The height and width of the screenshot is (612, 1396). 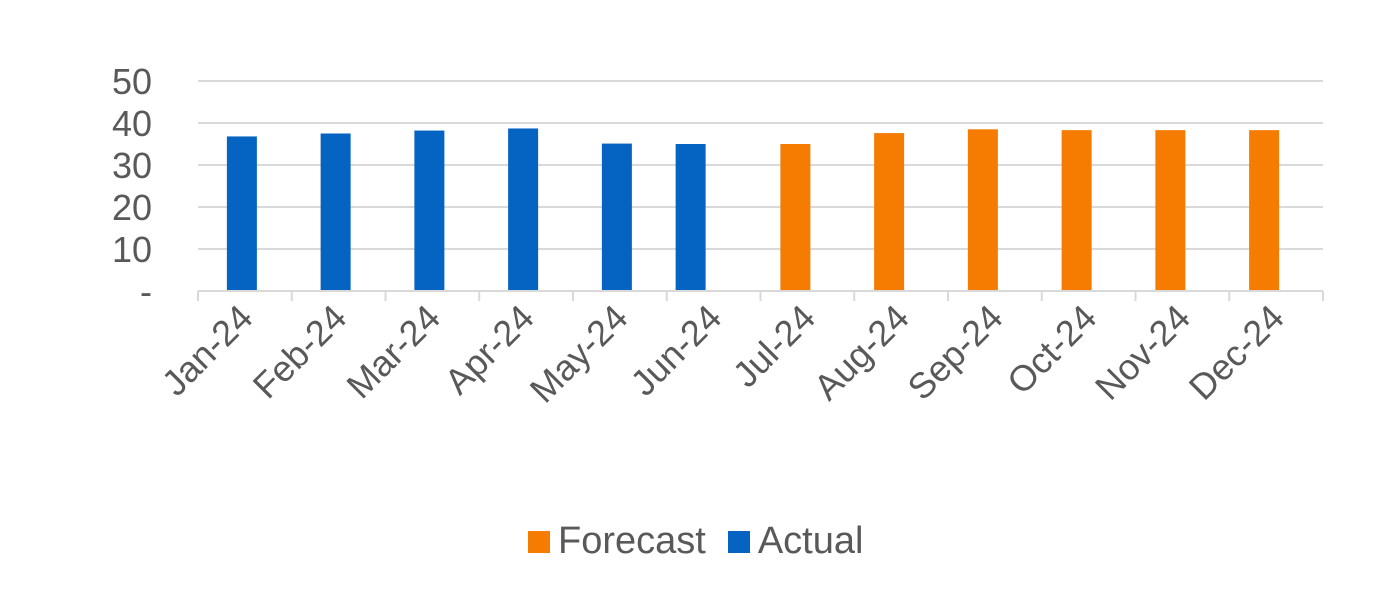 What do you see at coordinates (393, 352) in the screenshot?
I see `x-tick-label: Mar-24` at bounding box center [393, 352].